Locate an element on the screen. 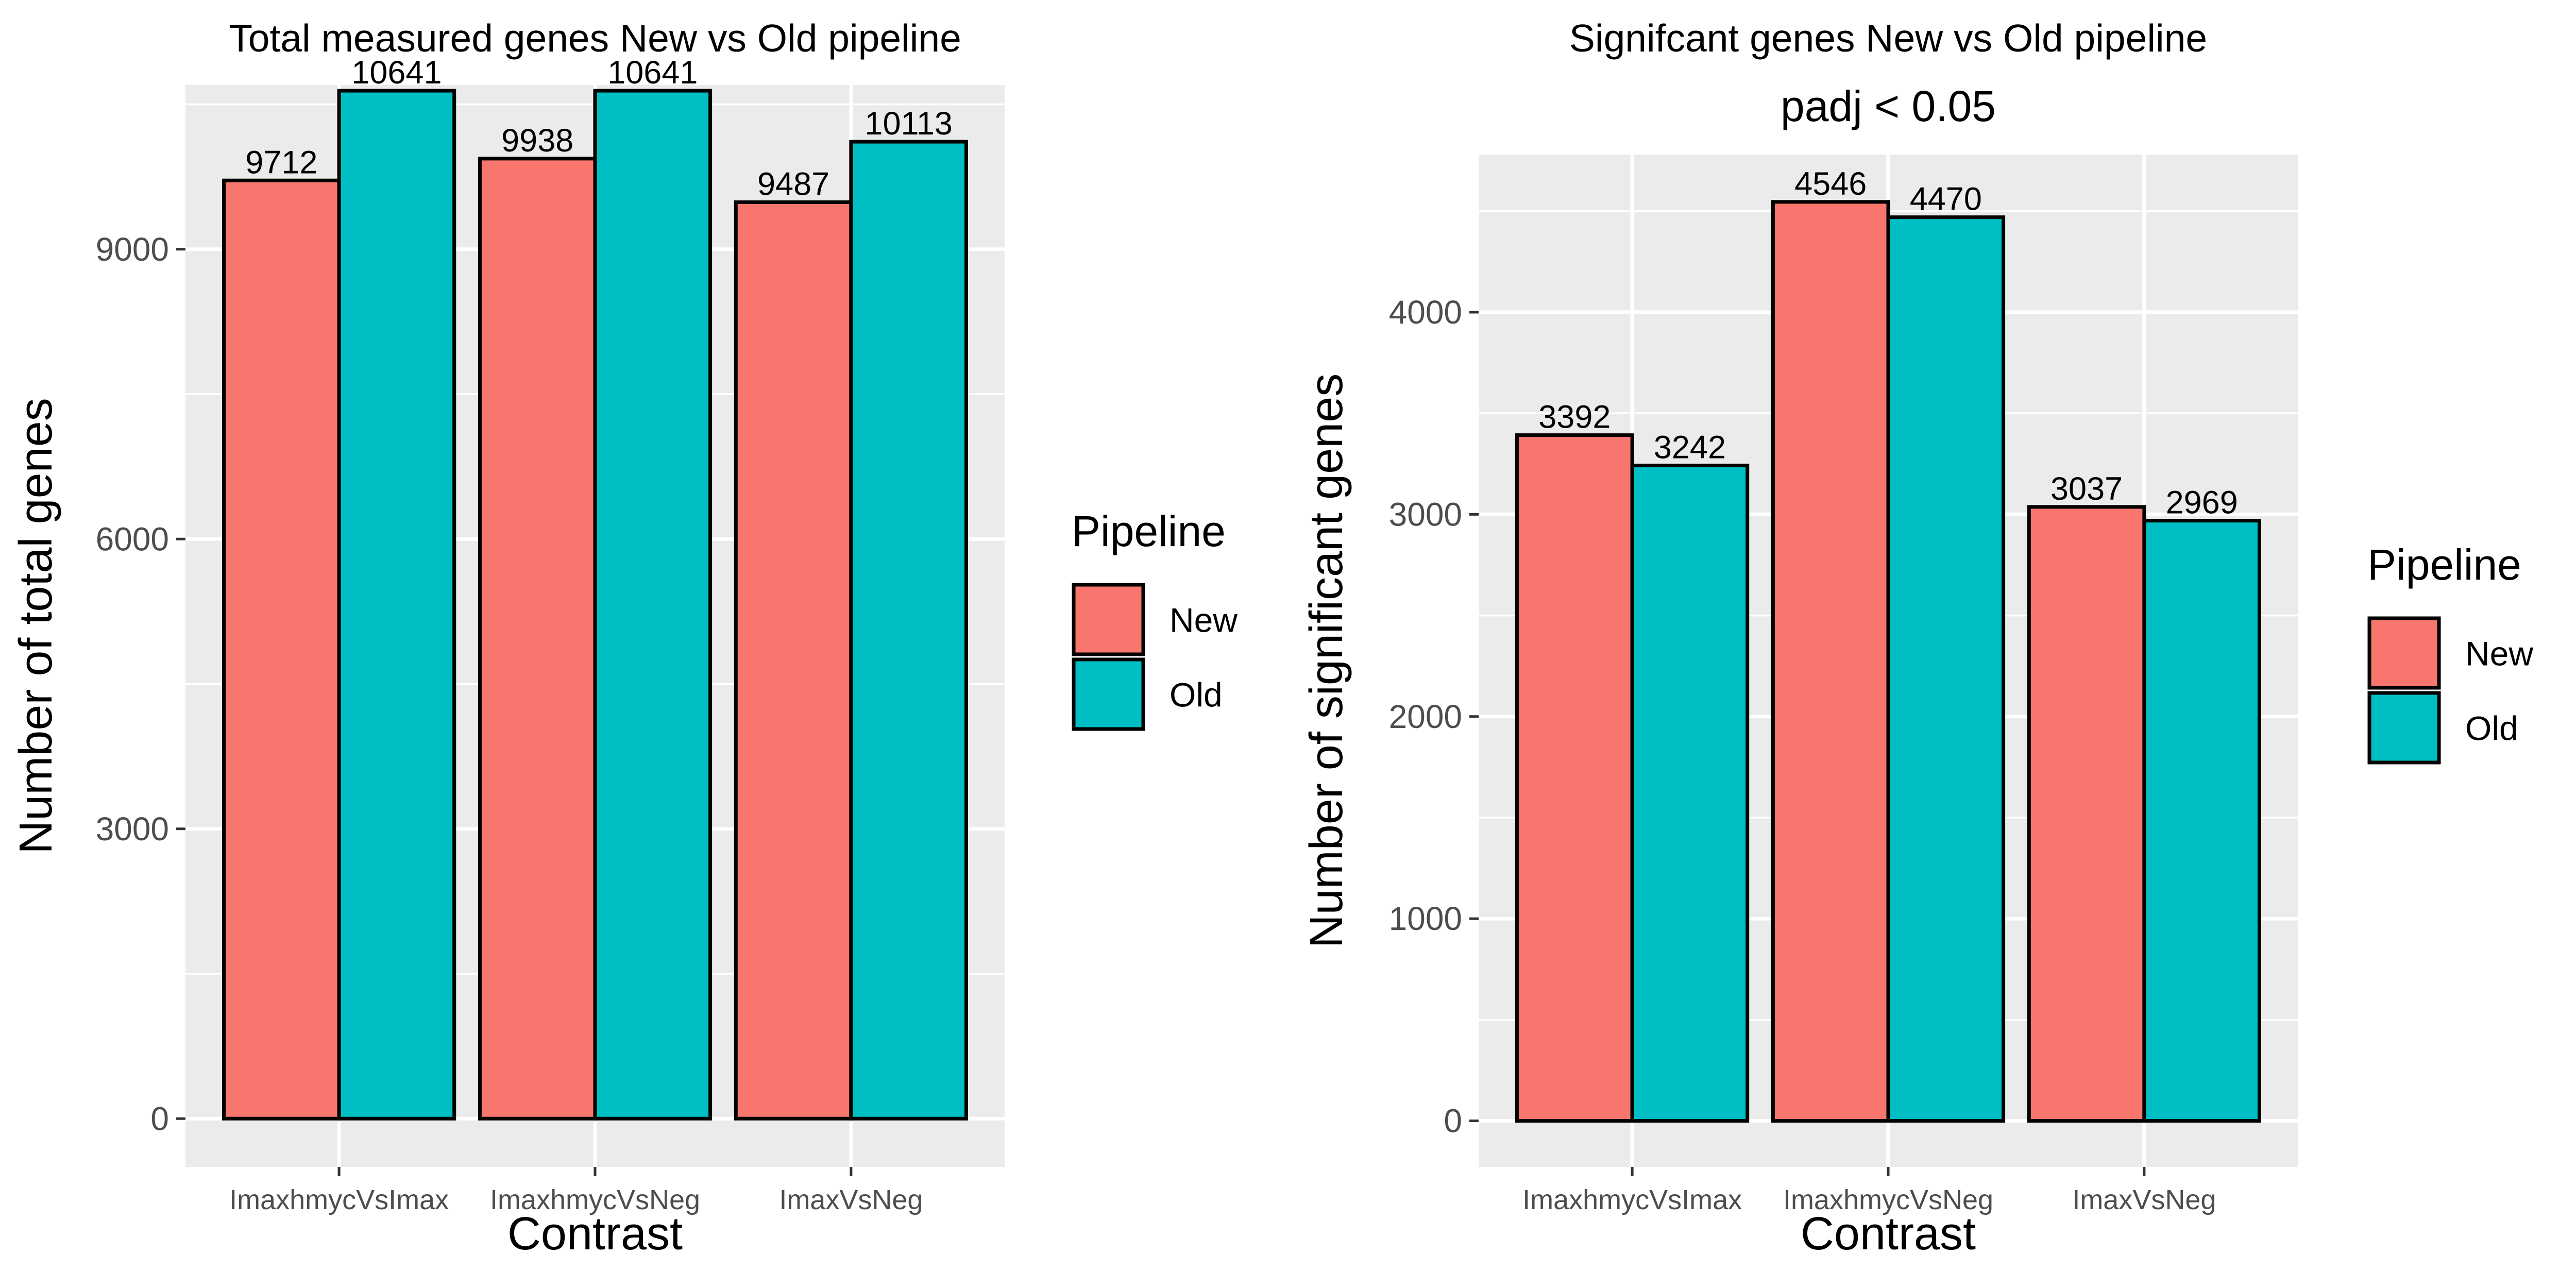  y-axis-title: Number of significant genes is located at coordinates (1326, 661).